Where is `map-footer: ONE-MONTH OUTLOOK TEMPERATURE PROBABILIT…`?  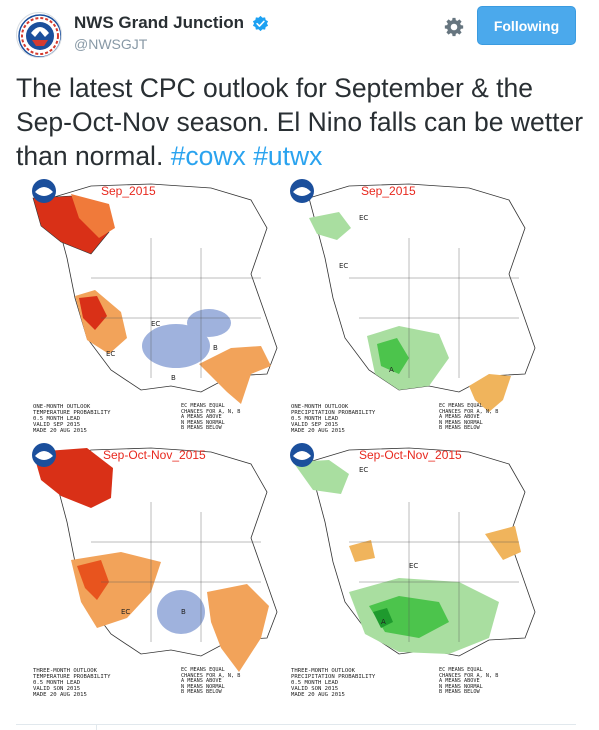
map-footer: ONE-MONTH OUTLOOK TEMPERATURE PROBABILIT… is located at coordinates (72, 419).